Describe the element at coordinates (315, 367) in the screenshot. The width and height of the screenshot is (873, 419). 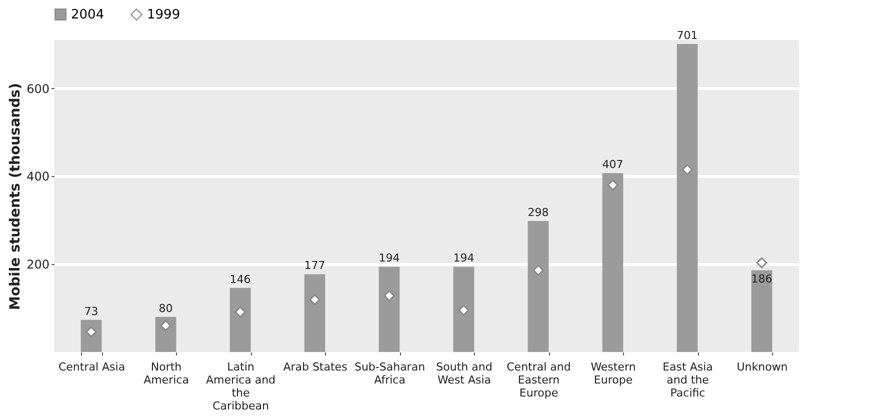
I see `x-tick-label: Arab States` at that location.